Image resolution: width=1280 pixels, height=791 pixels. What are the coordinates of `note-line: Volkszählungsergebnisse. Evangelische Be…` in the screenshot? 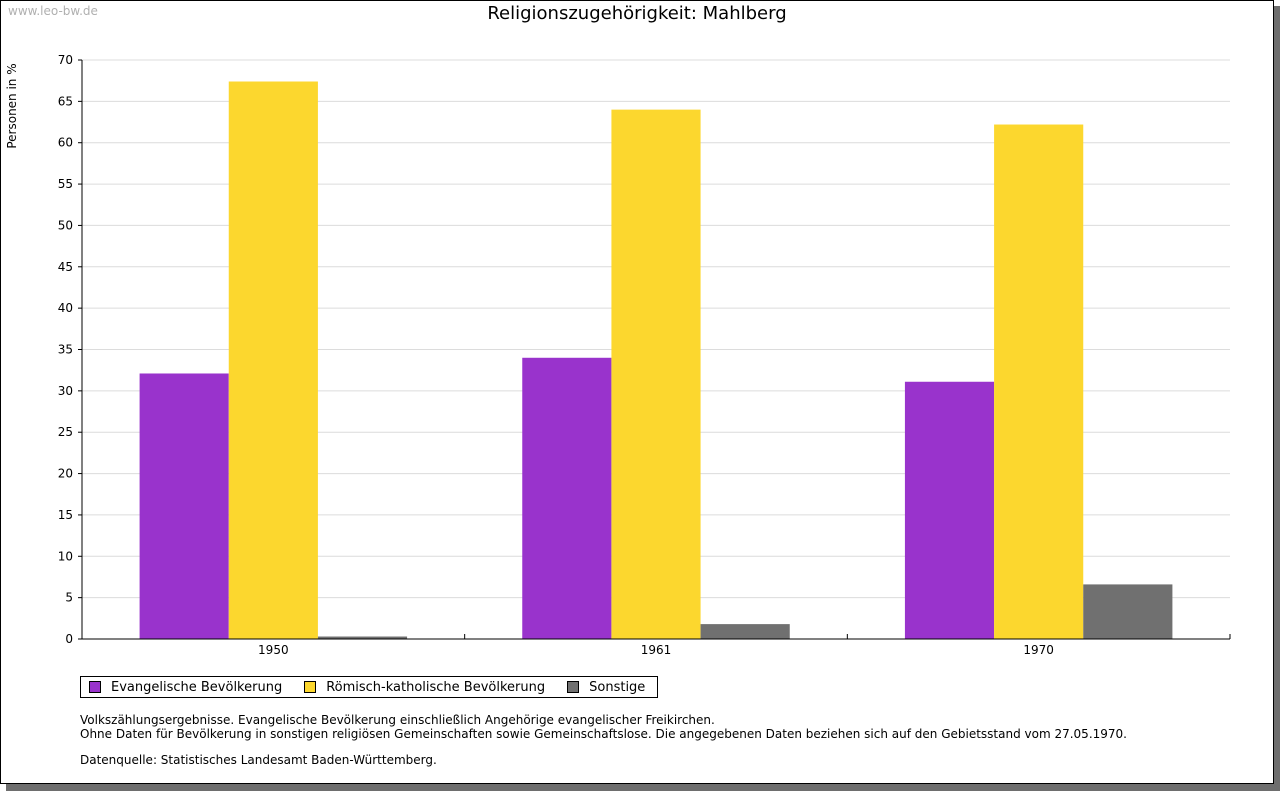 It's located at (397, 720).